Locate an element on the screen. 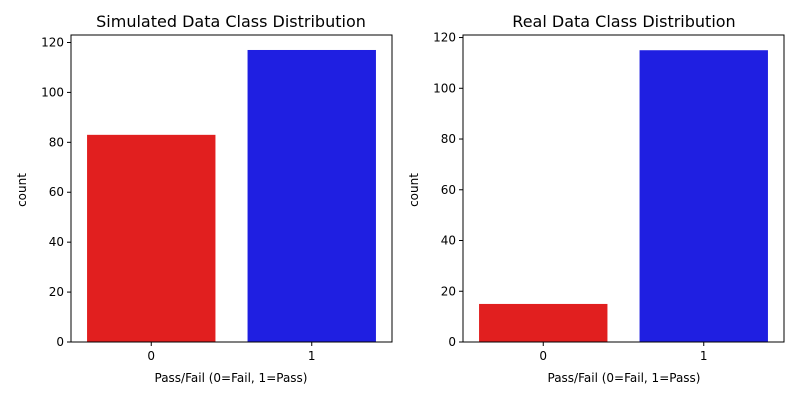 The width and height of the screenshot is (800, 404). real-ytick-label: 40 is located at coordinates (448, 241).